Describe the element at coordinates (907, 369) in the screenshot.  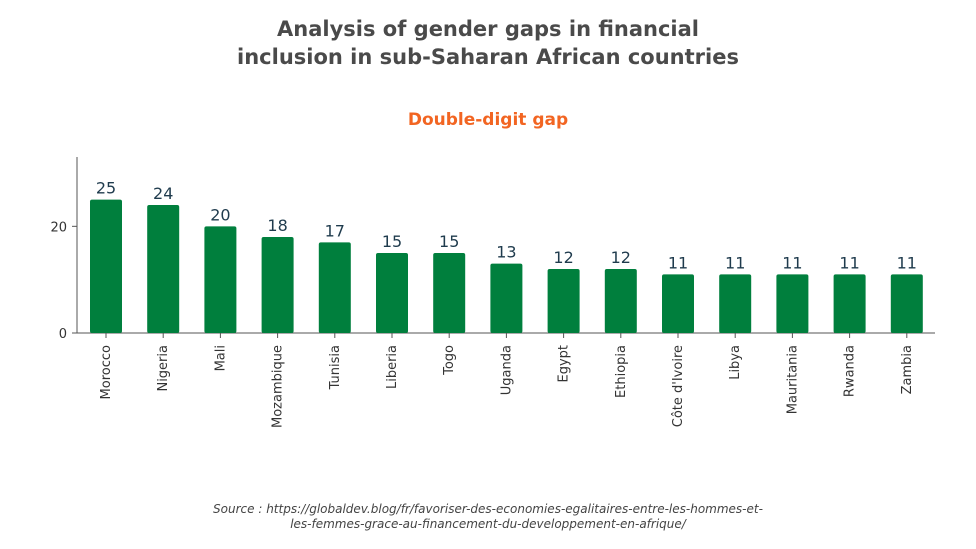
I see `x-tick-label: Zambia` at that location.